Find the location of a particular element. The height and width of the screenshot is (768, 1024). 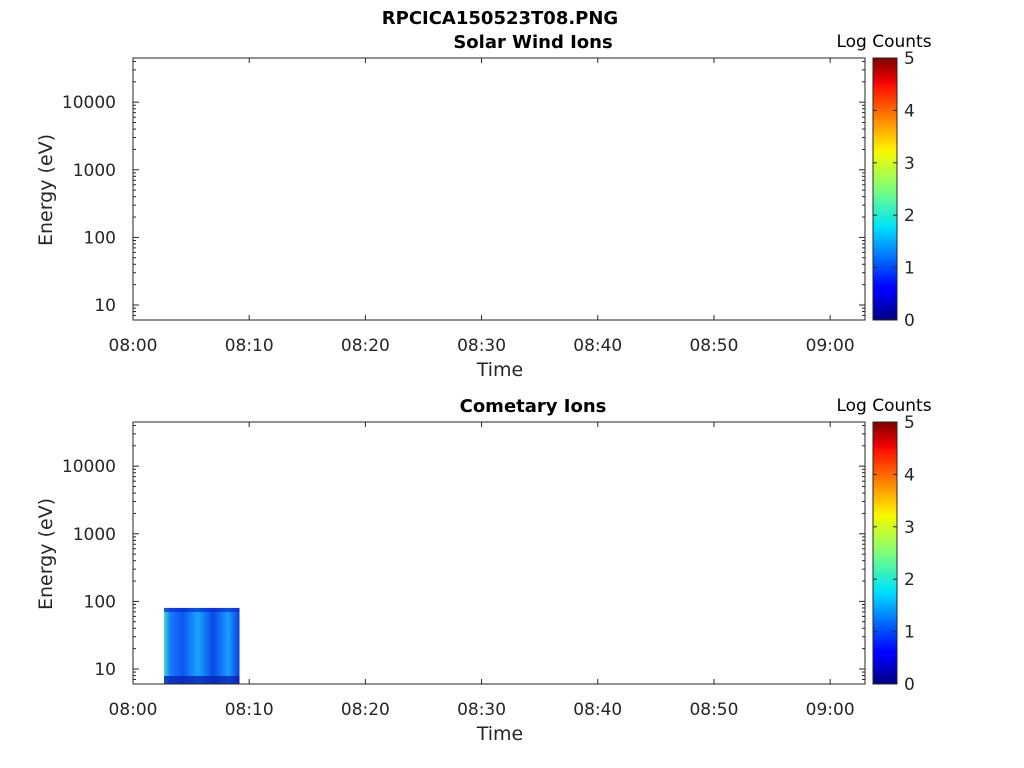

panel-title: Cometary Ions is located at coordinates (533, 406).